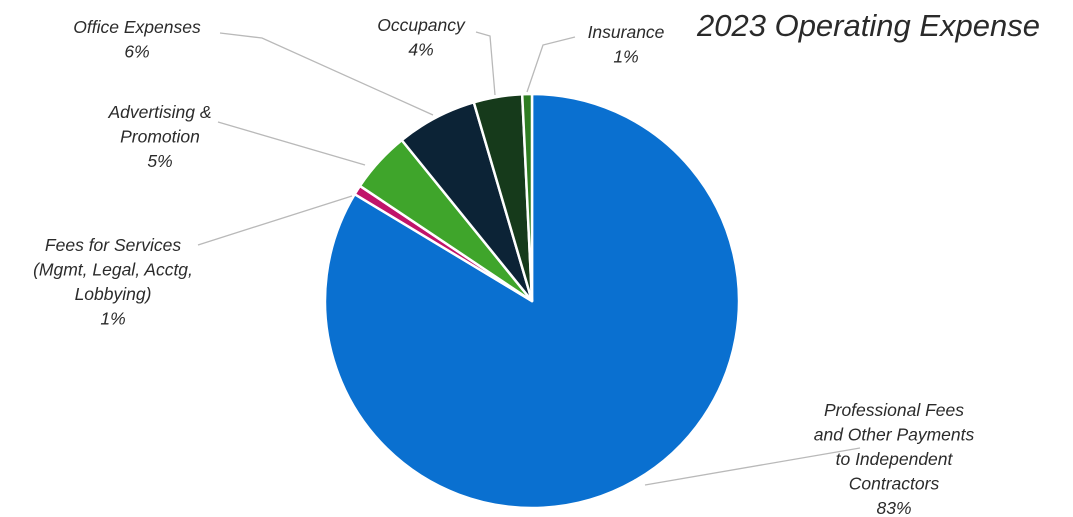 This screenshot has height=517, width=1073. Describe the element at coordinates (527, 197) in the screenshot. I see `pie-slice-insurance` at that location.